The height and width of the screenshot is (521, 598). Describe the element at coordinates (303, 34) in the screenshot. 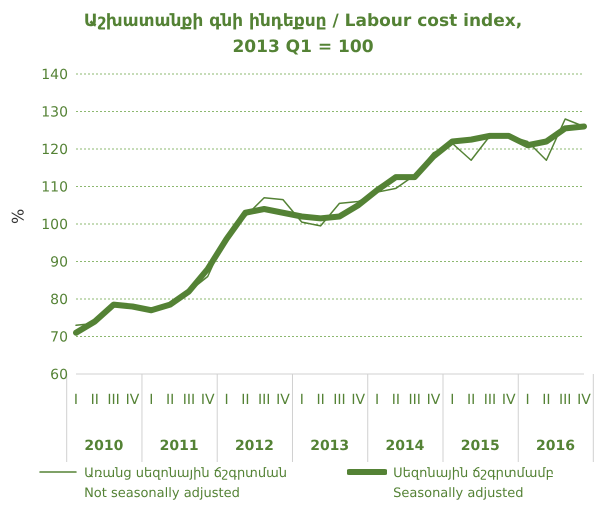

I see `chart-title: Աշխատանքի գնի ինդեքսը / Labour cost index, 2013 Q1 = 100` at that location.